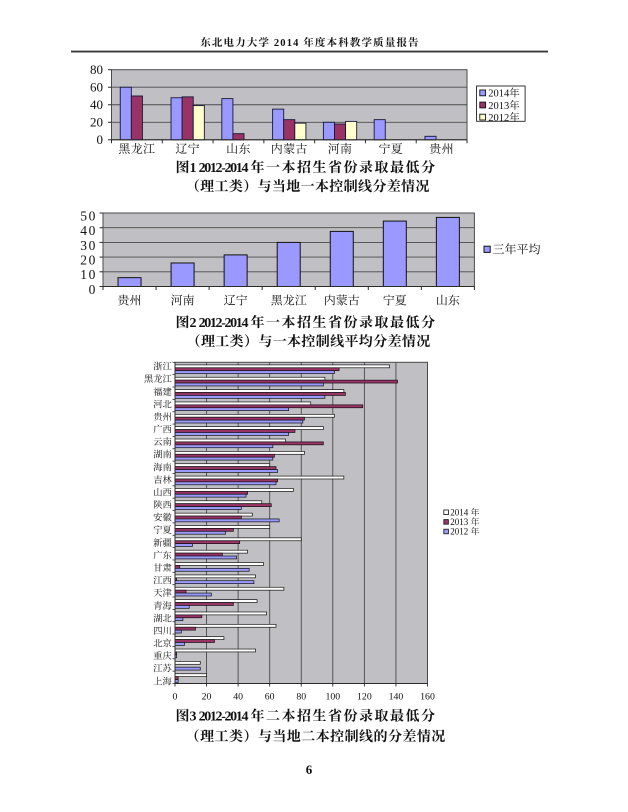 The width and height of the screenshot is (628, 812). Describe the element at coordinates (162, 455) in the screenshot. I see `svg-text: 湖南` at that location.